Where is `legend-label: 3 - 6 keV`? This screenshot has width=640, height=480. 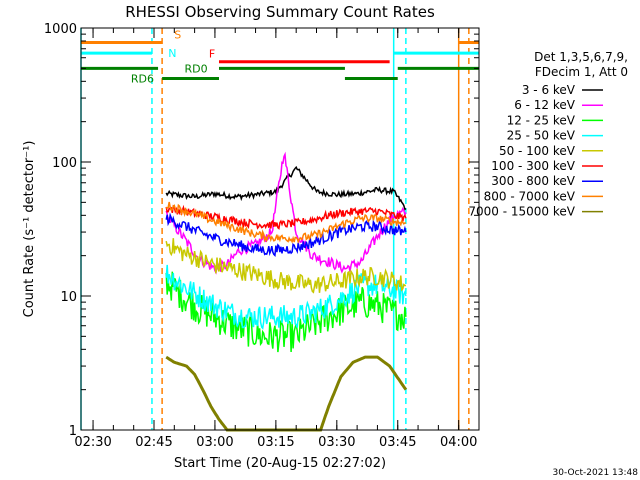
legend-label: 3 - 6 keV is located at coordinates (549, 90).